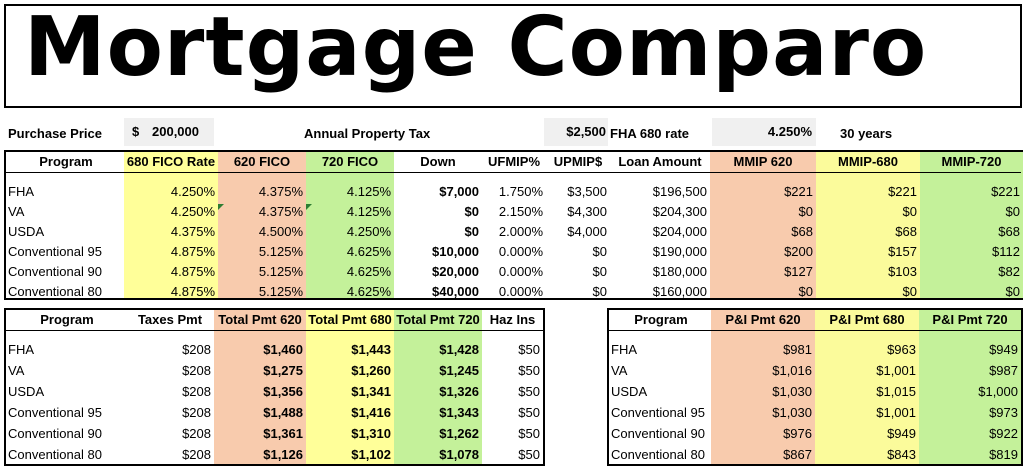  Describe the element at coordinates (283, 391) in the screenshot. I see `table-cell: $1,356` at that location.